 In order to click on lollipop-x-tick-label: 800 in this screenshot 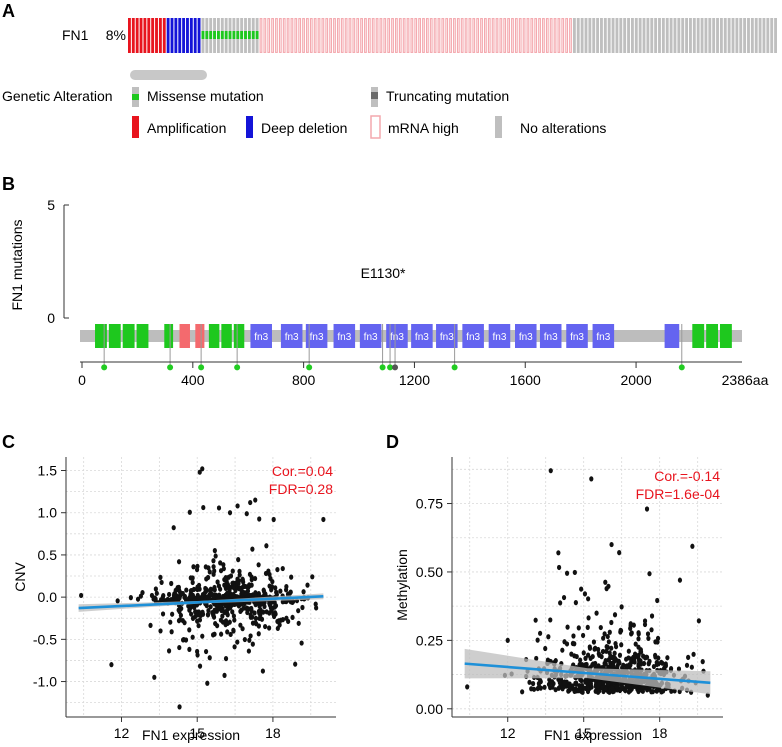, I will do `click(304, 380)`.